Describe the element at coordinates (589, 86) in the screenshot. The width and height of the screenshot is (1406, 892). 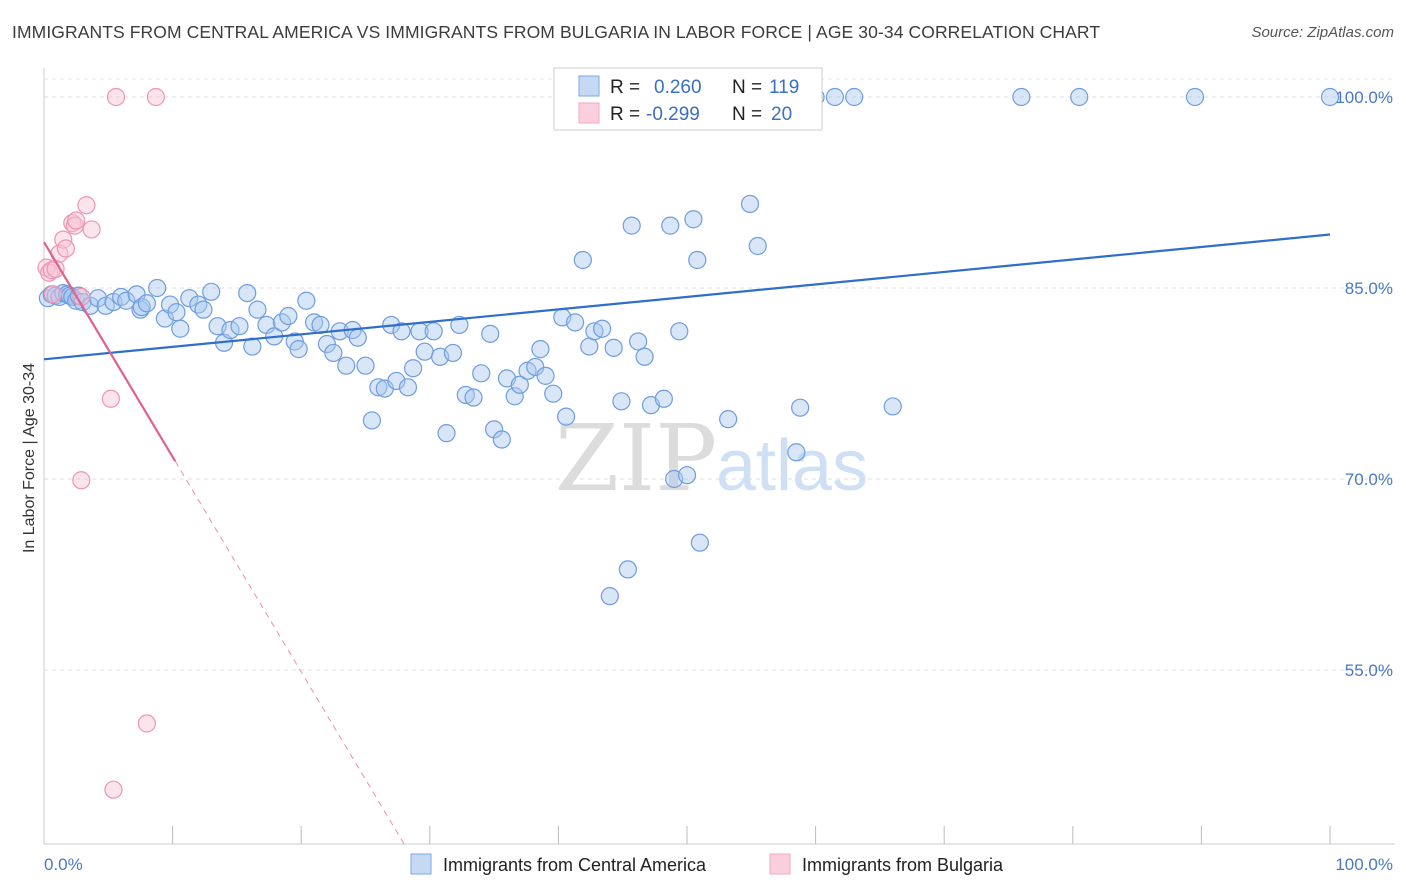
I see `legend-swatch-blue` at that location.